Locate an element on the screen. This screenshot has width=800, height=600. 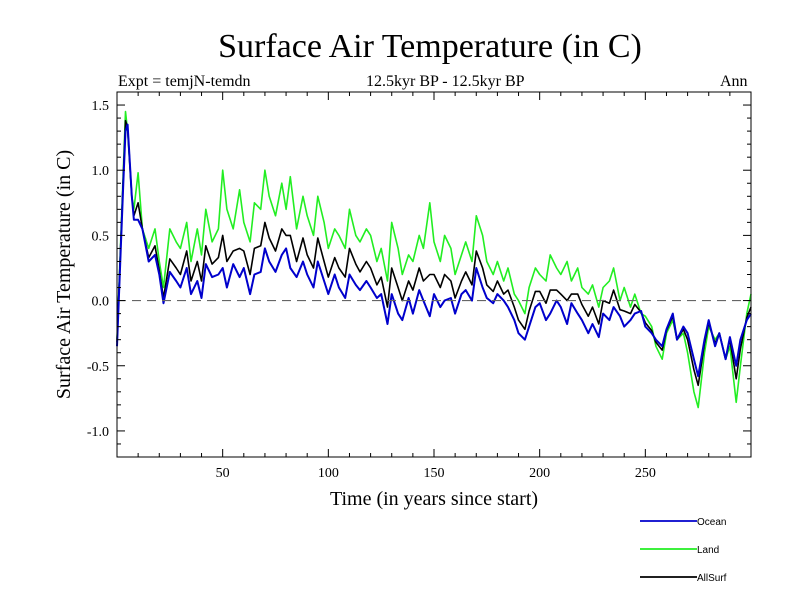
y-tick-label: 0.5 is located at coordinates (101, 236).